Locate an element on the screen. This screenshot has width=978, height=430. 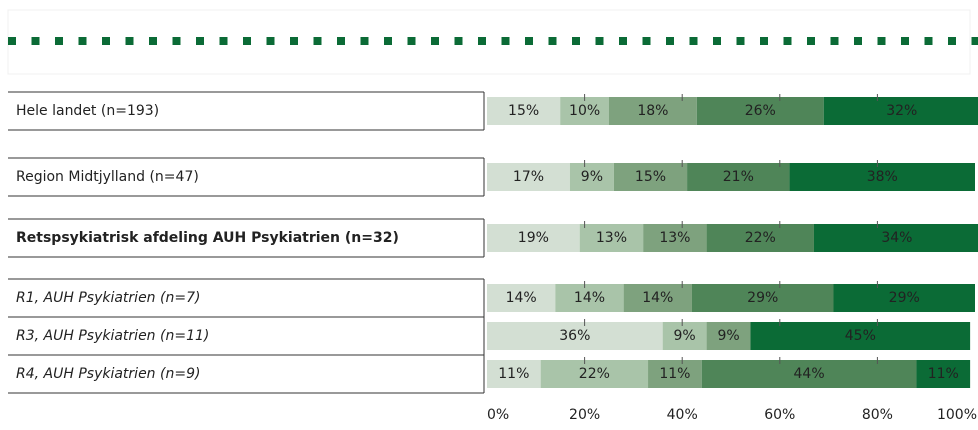
data-label: 17% is located at coordinates (528, 177).